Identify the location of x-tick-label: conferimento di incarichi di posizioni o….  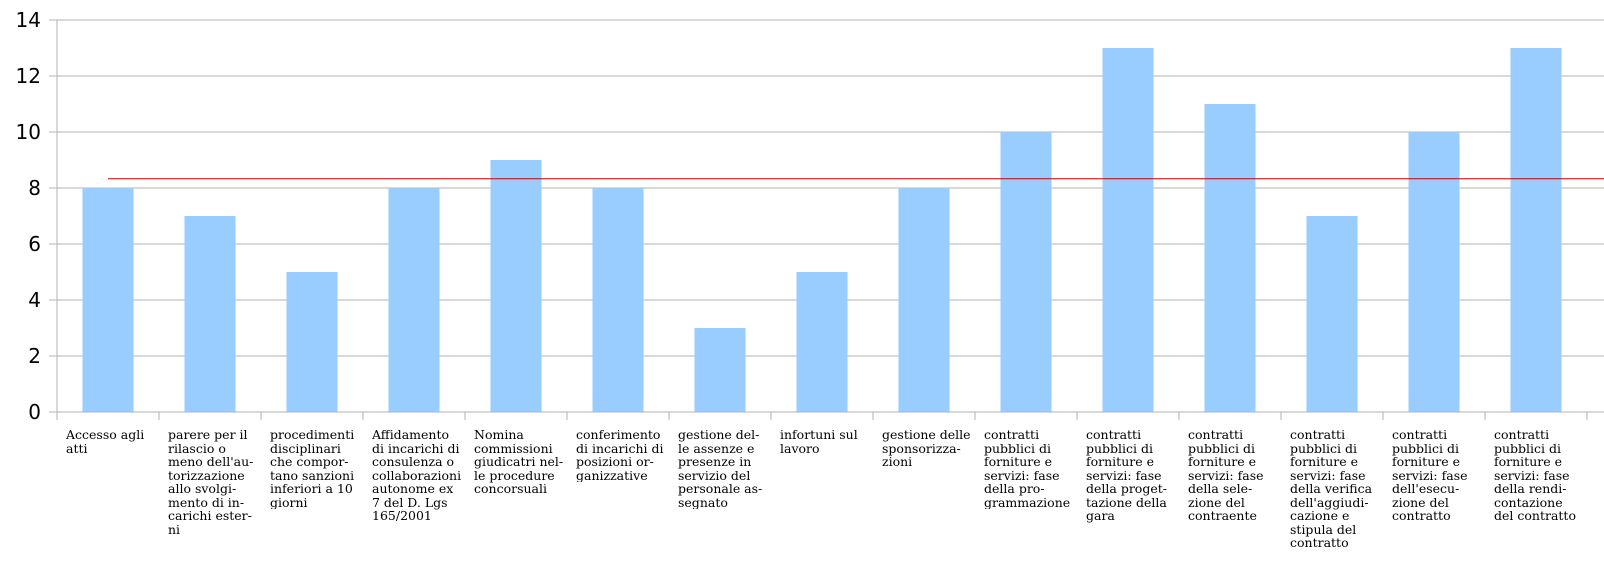
(620, 455).